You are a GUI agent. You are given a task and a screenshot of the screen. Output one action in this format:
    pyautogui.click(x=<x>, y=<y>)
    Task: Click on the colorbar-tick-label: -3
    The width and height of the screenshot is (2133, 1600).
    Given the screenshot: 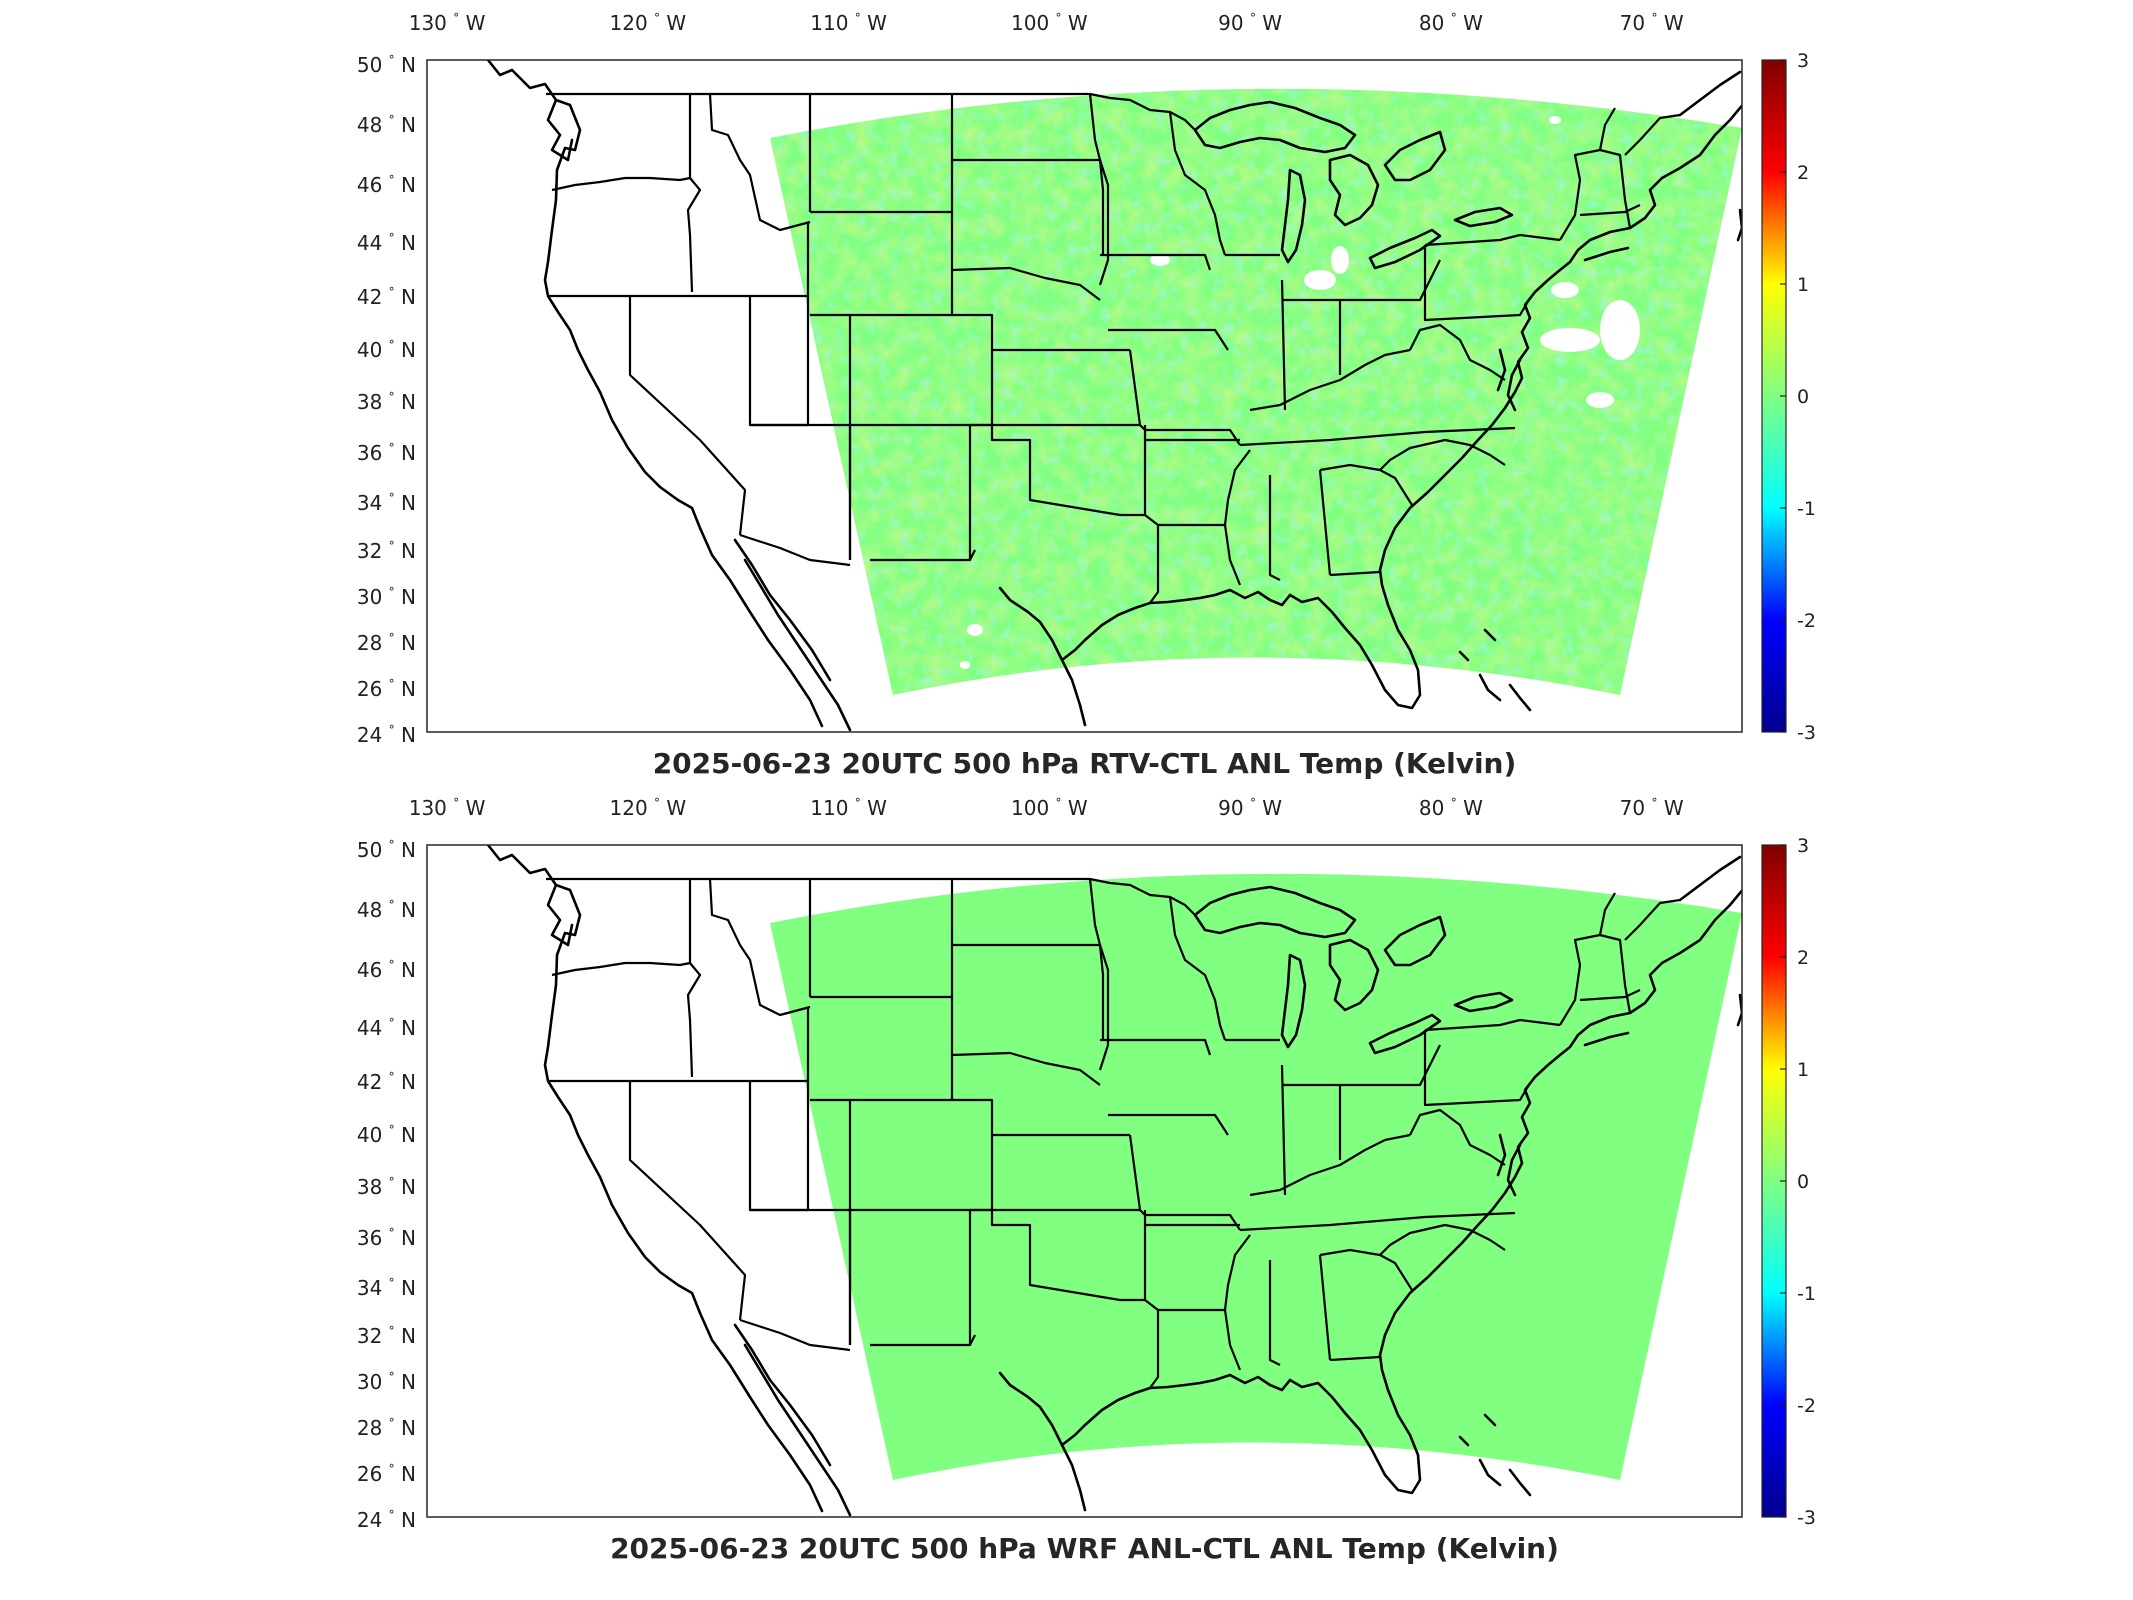 What is the action you would take?
    pyautogui.click(x=1806, y=1518)
    